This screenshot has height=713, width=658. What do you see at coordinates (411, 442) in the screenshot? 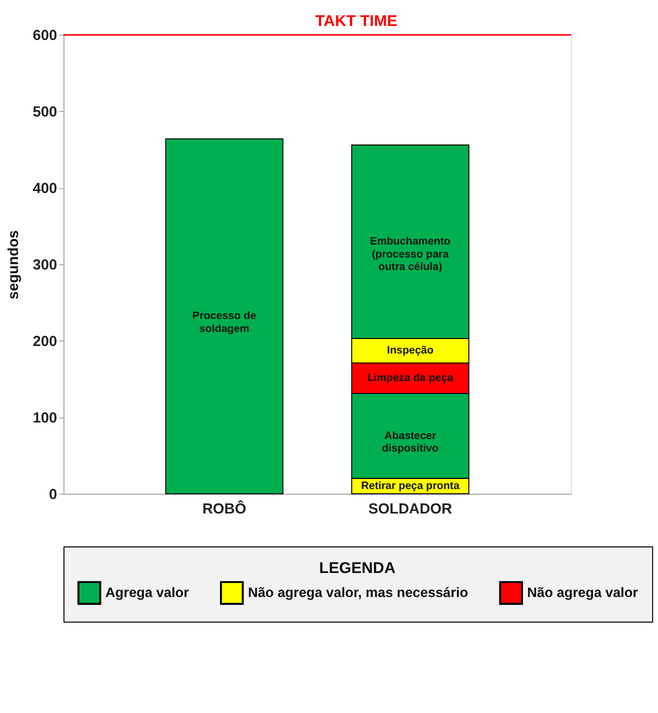
I see `series-label: Abastecer dispositivo` at bounding box center [411, 442].